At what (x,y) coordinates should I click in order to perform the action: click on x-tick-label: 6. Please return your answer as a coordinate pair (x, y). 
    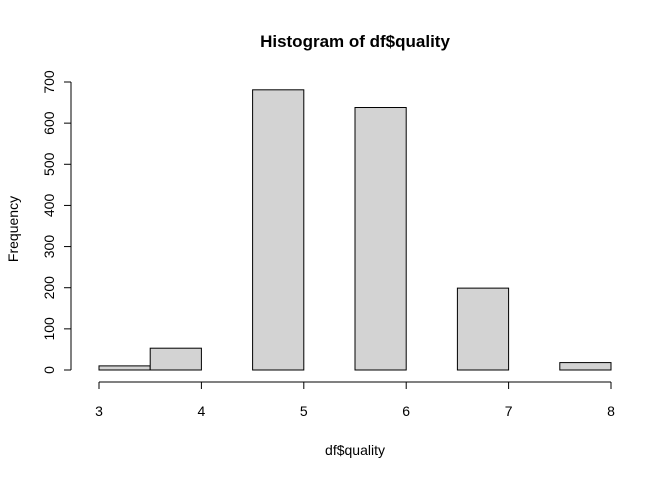
    Looking at the image, I should click on (406, 411).